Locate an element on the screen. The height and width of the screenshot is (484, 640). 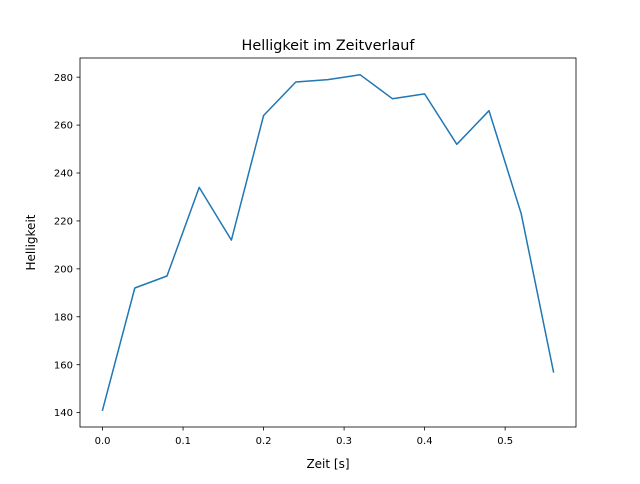
y-tick-label: 260 is located at coordinates (63, 126).